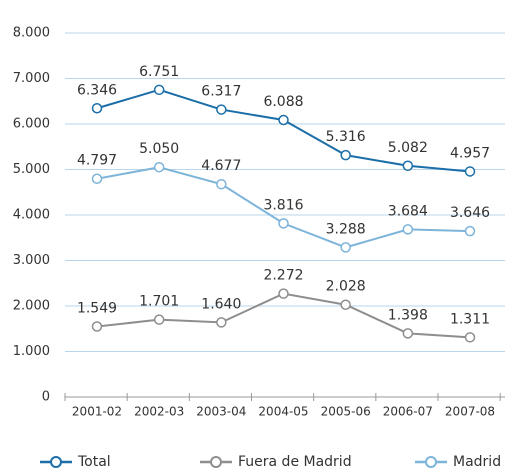 The width and height of the screenshot is (506, 471). What do you see at coordinates (31, 260) in the screenshot?
I see `y-tick-label: 3.000` at bounding box center [31, 260].